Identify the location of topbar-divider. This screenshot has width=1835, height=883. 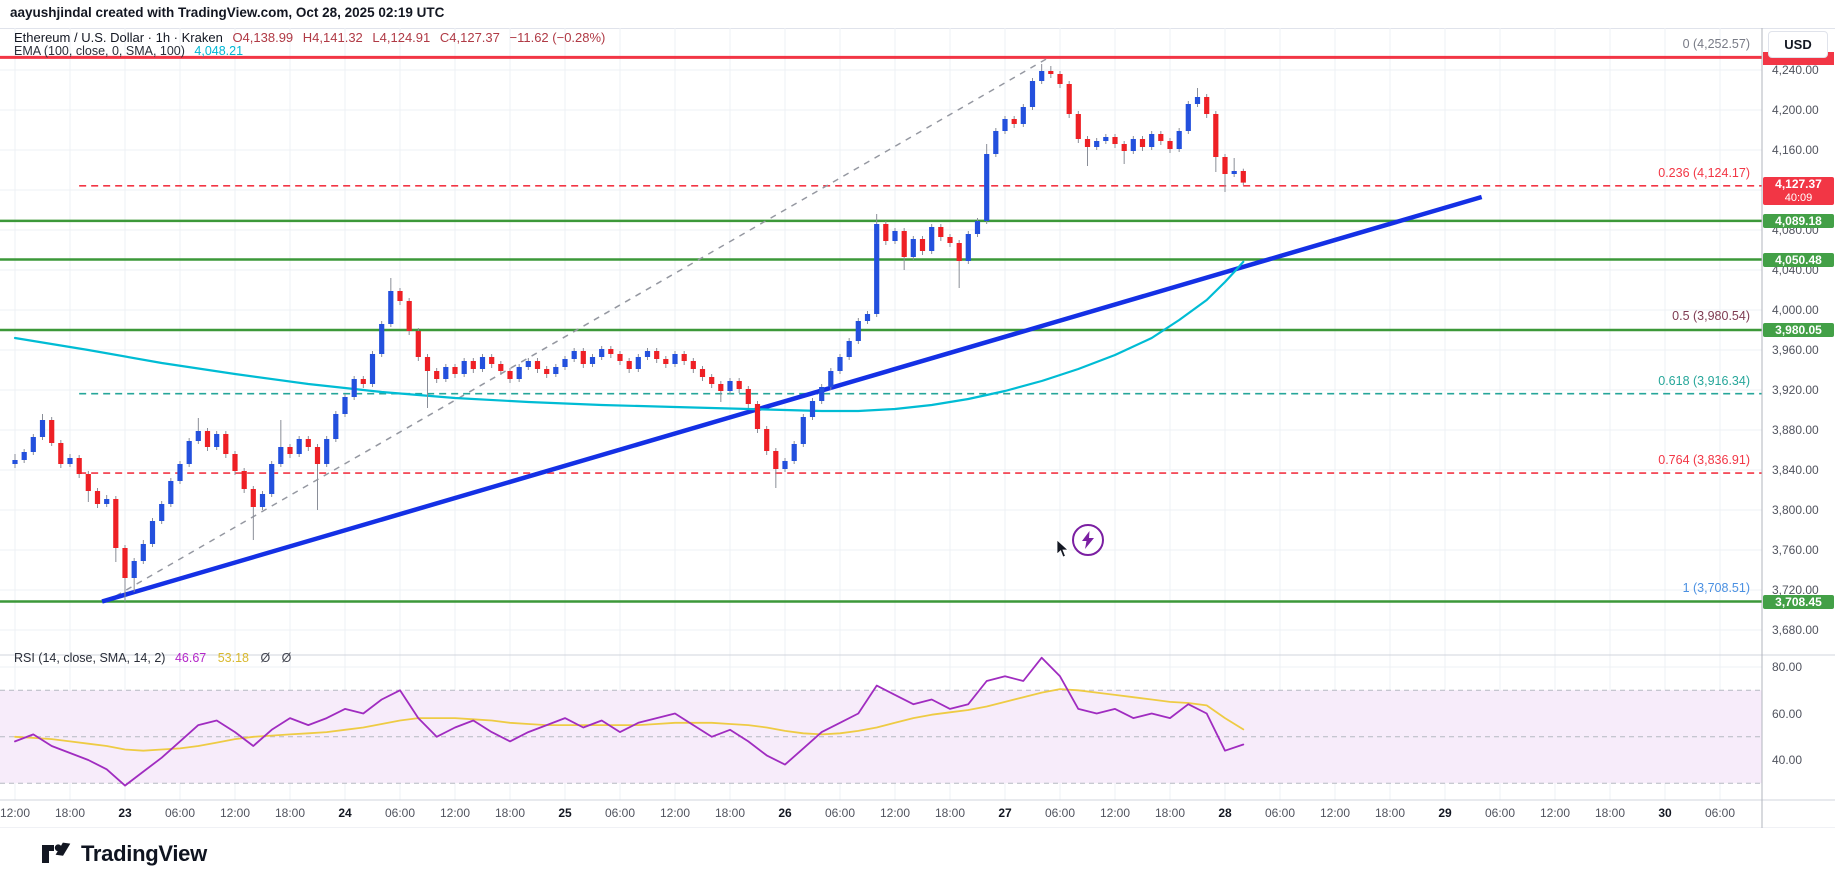
(917, 28).